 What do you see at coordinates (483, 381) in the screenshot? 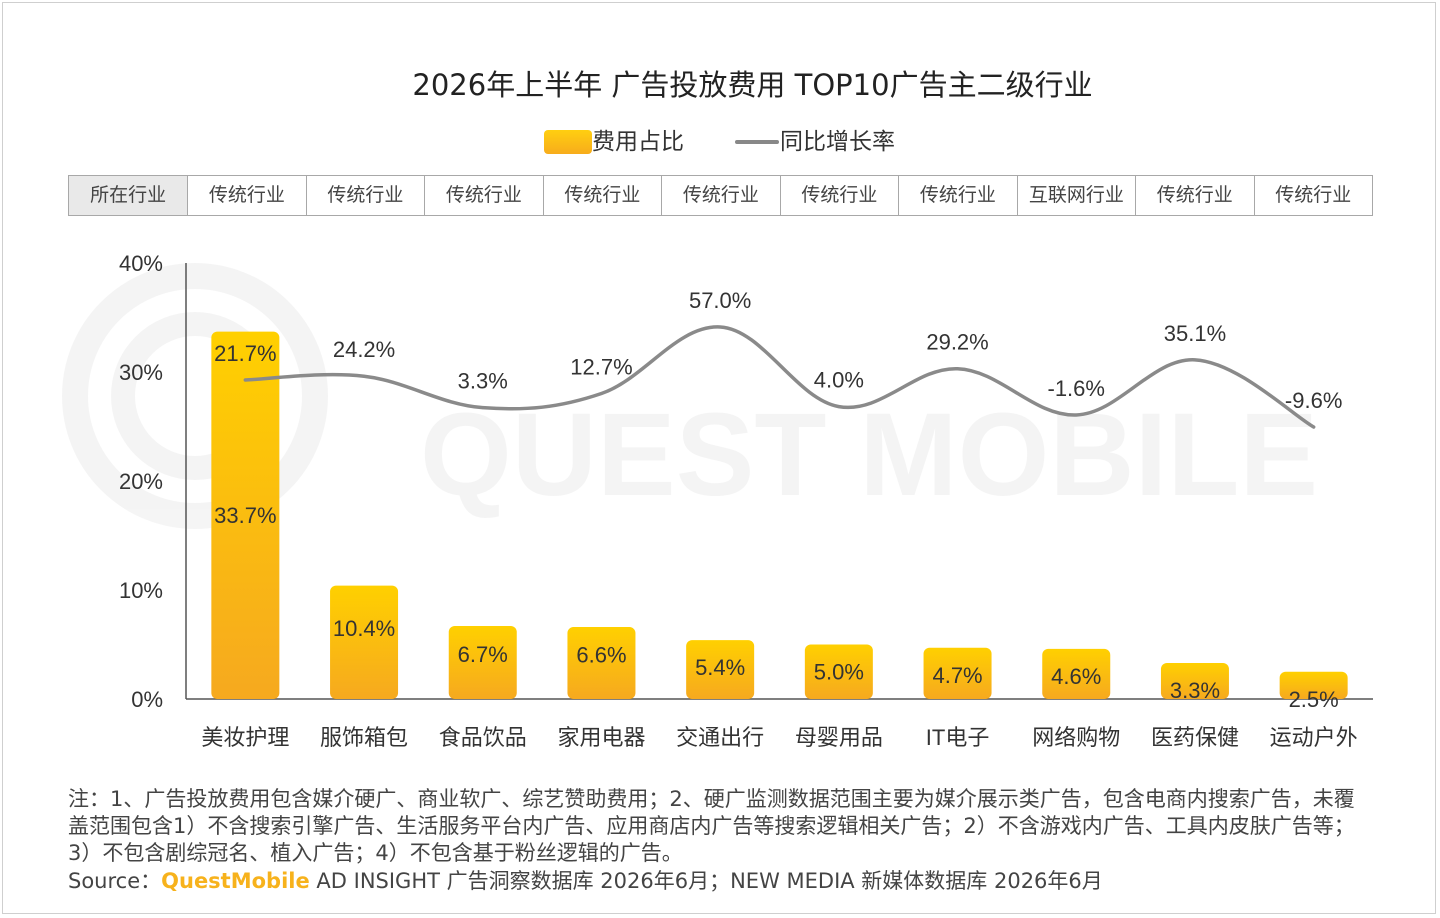
I see `line-data-label: 3.3%` at bounding box center [483, 381].